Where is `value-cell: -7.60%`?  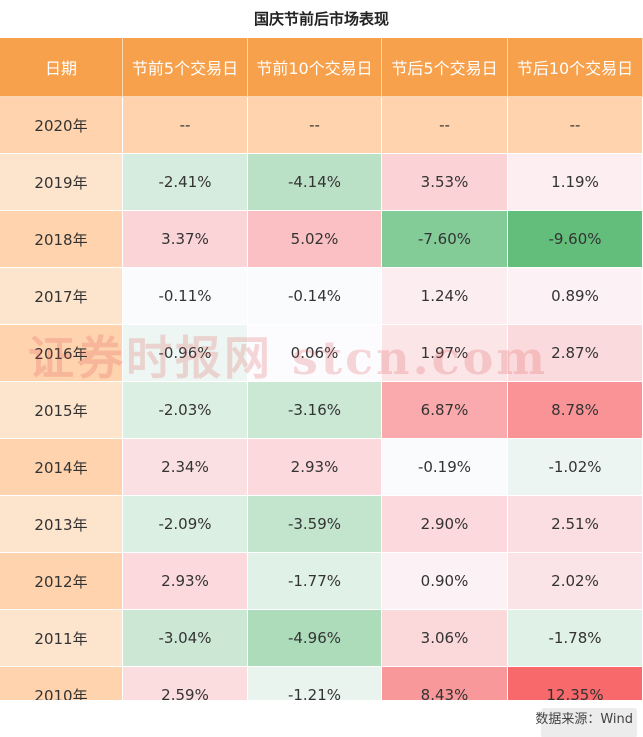
value-cell: -7.60% is located at coordinates (445, 239).